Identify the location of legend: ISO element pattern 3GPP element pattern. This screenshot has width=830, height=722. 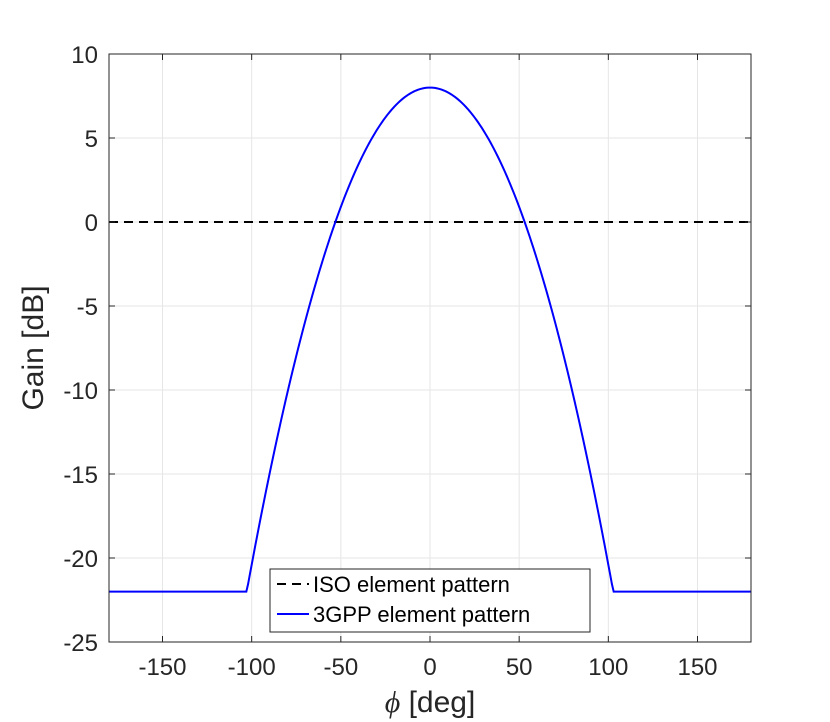
(430, 600).